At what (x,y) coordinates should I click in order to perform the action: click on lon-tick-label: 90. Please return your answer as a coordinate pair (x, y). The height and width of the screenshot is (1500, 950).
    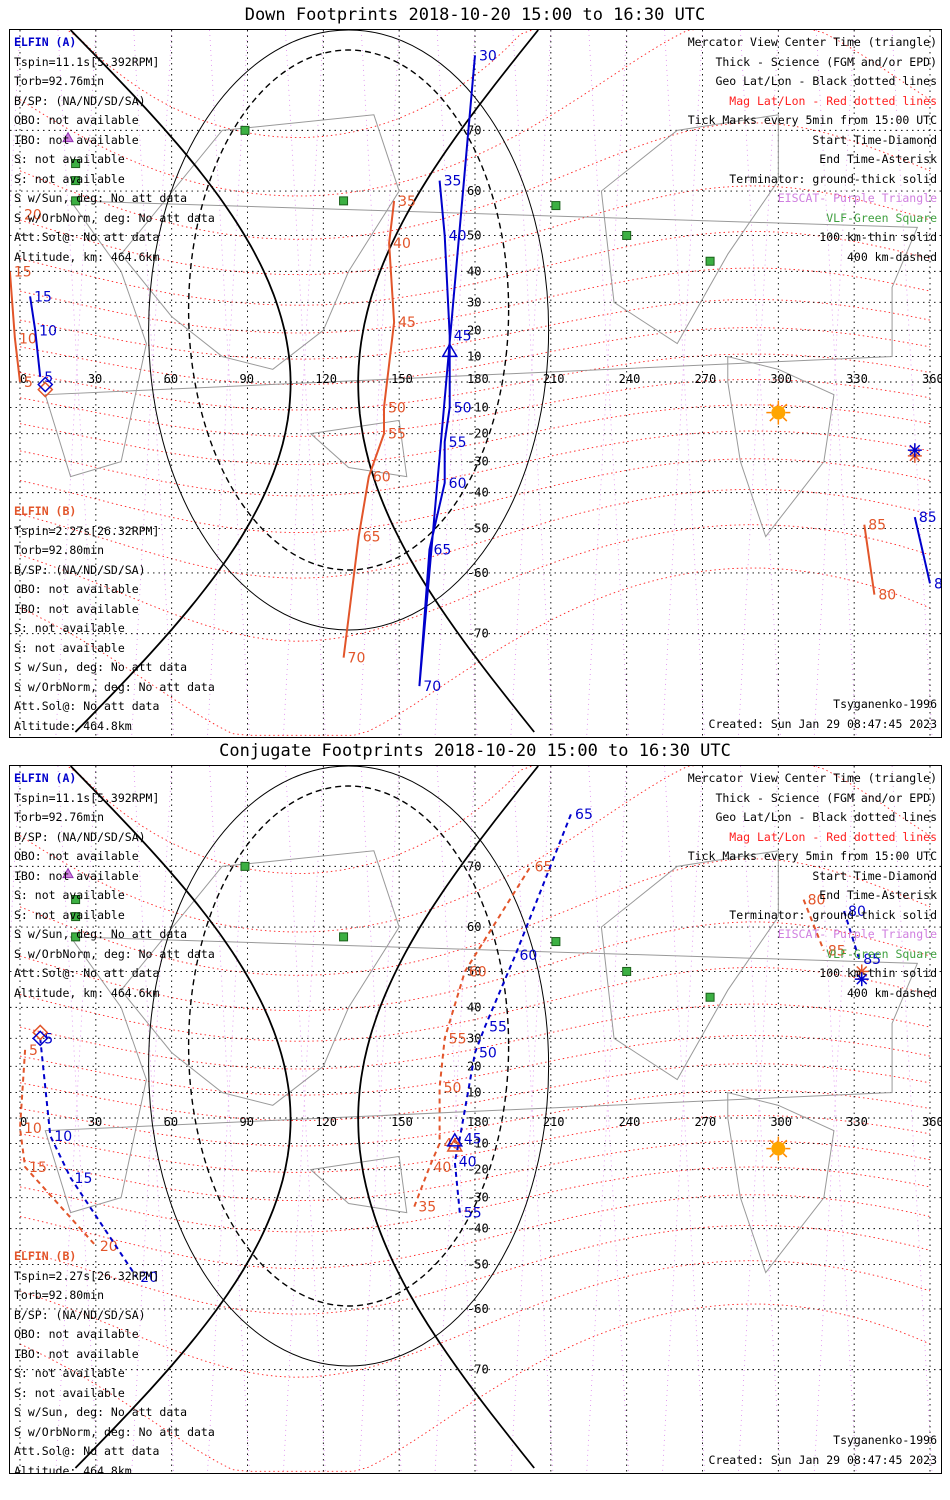
    Looking at the image, I should click on (247, 379).